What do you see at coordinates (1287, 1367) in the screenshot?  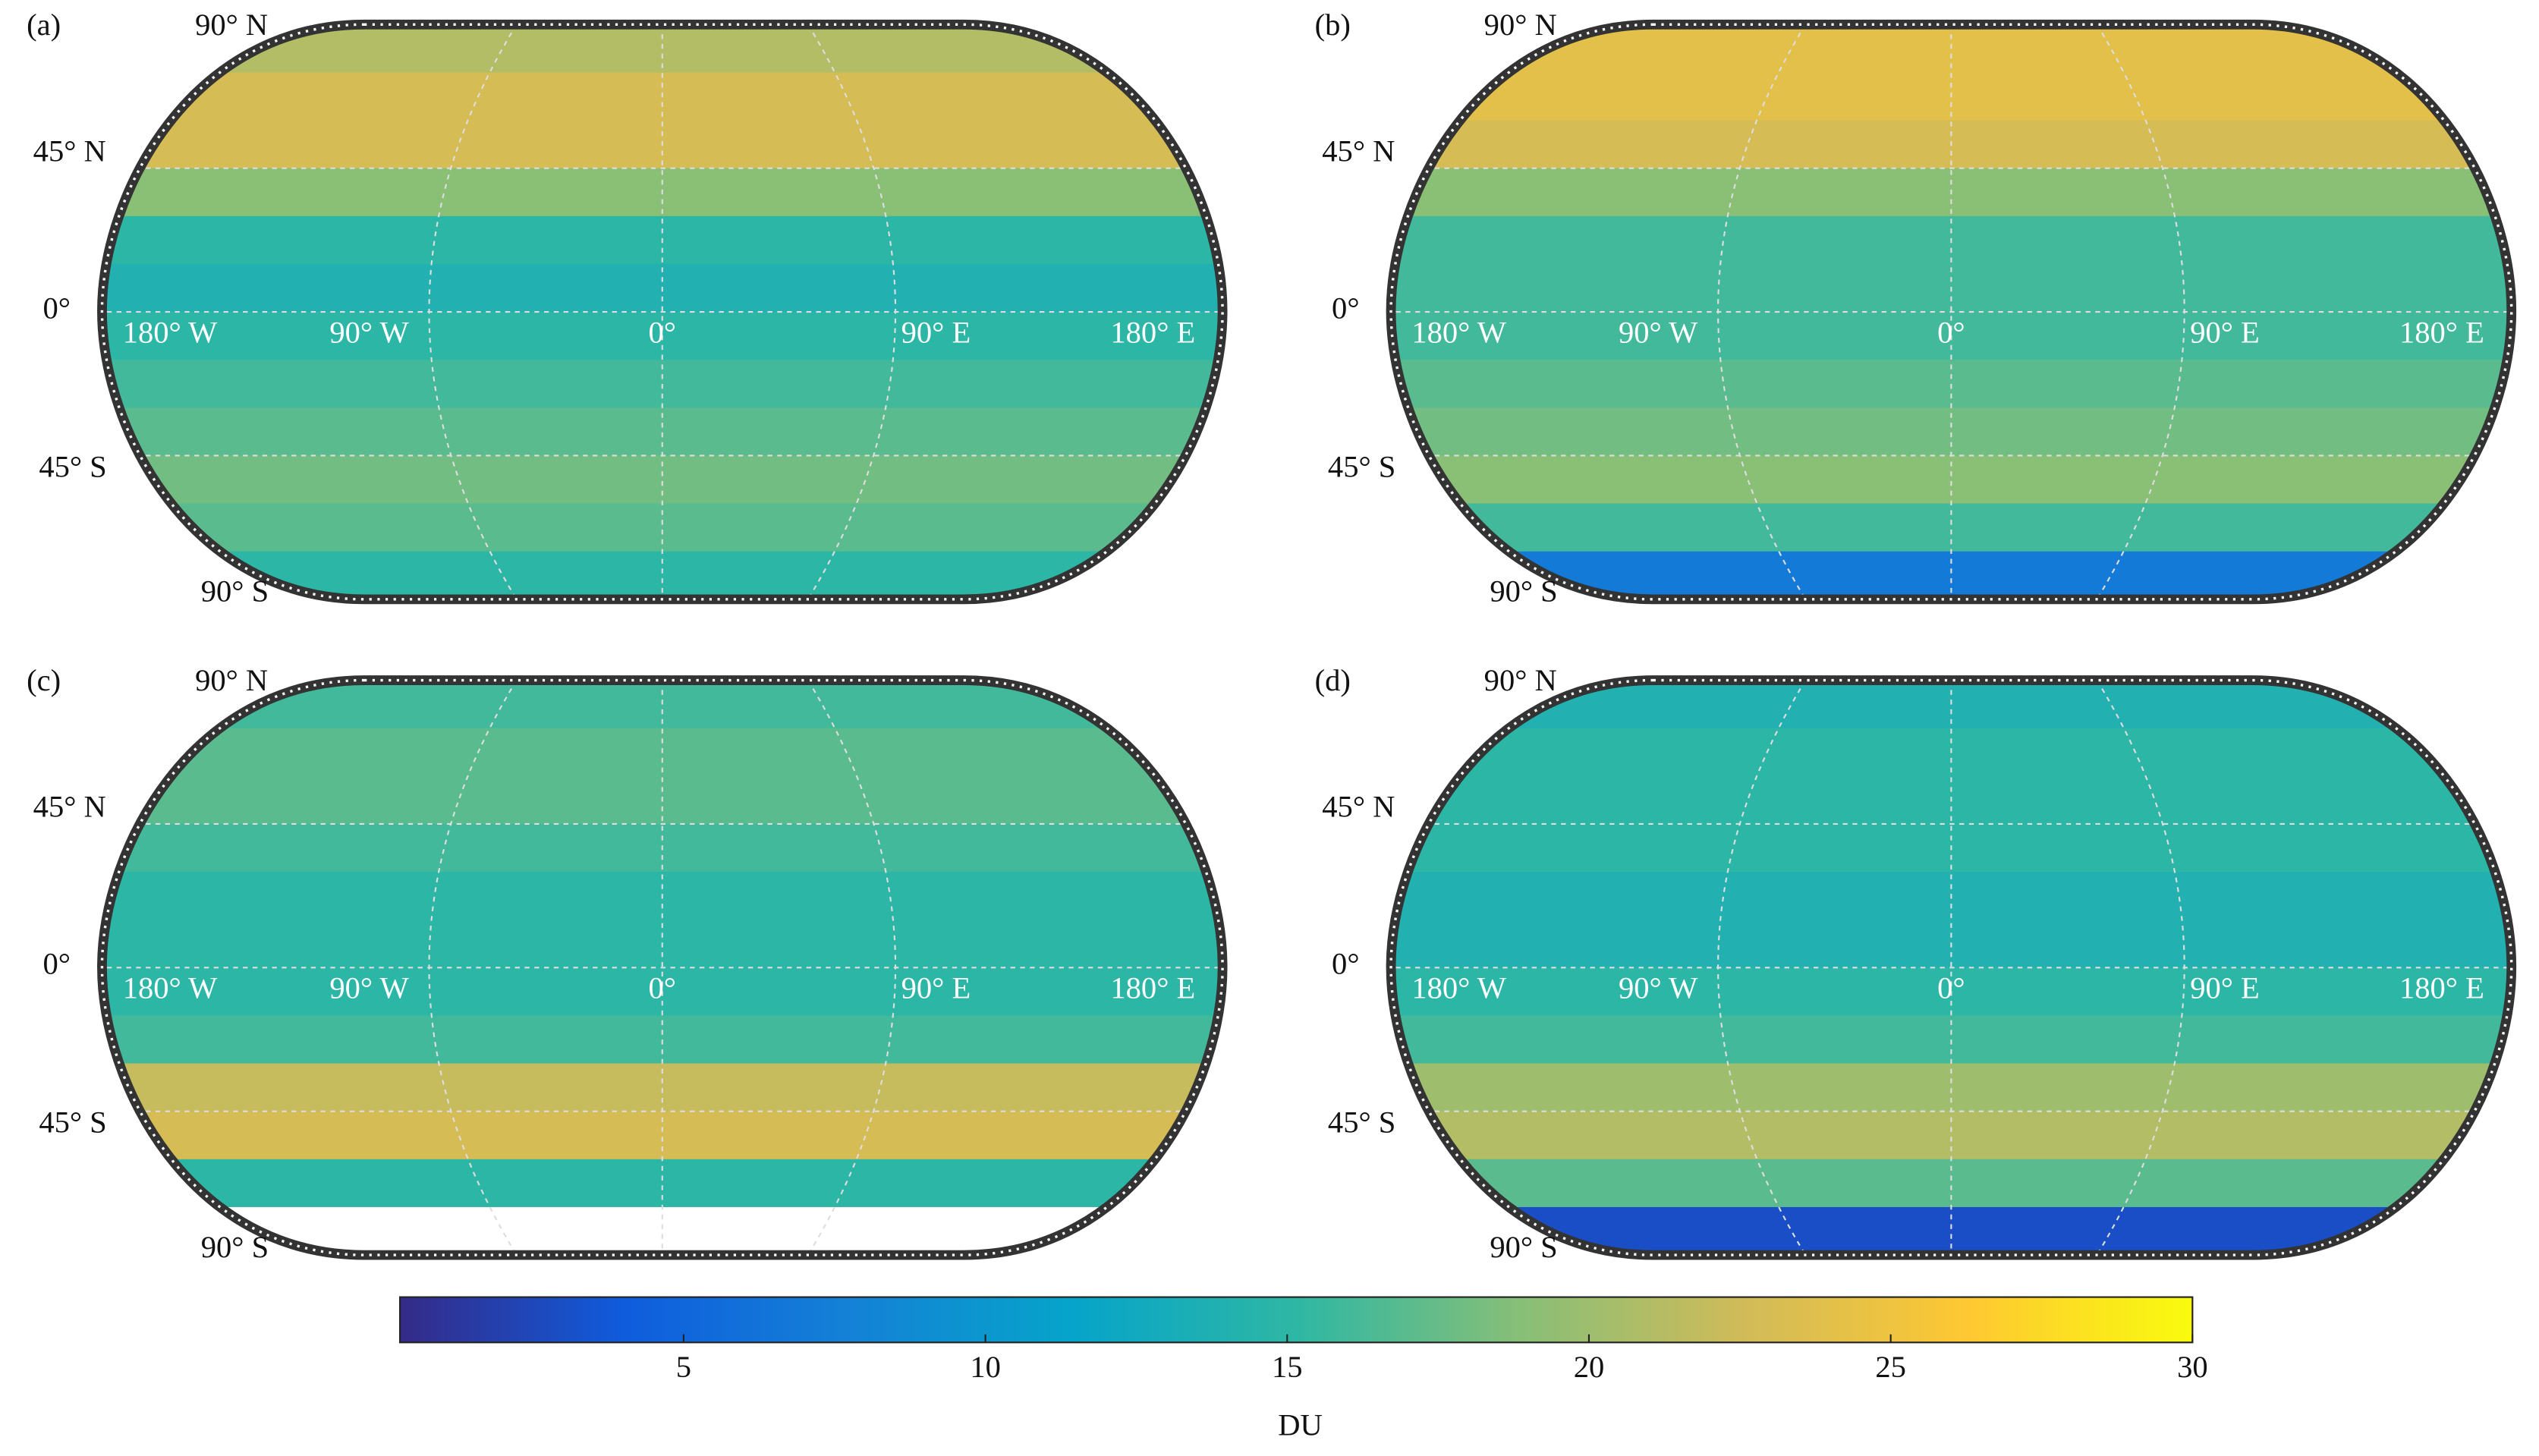 I see `colorbar-tick-label: 15` at bounding box center [1287, 1367].